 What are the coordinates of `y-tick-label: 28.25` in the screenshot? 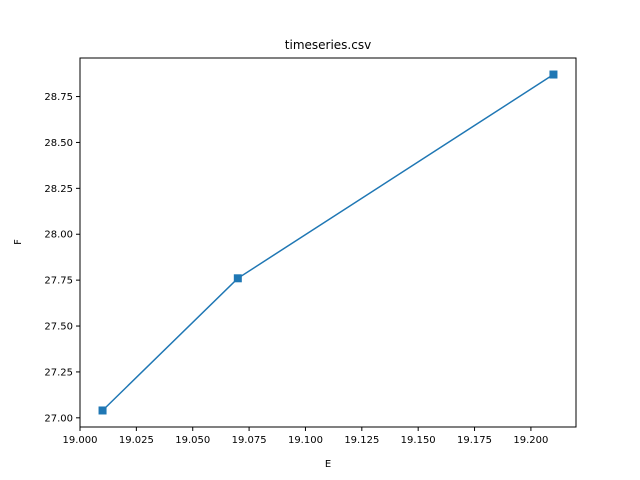 It's located at (58, 189).